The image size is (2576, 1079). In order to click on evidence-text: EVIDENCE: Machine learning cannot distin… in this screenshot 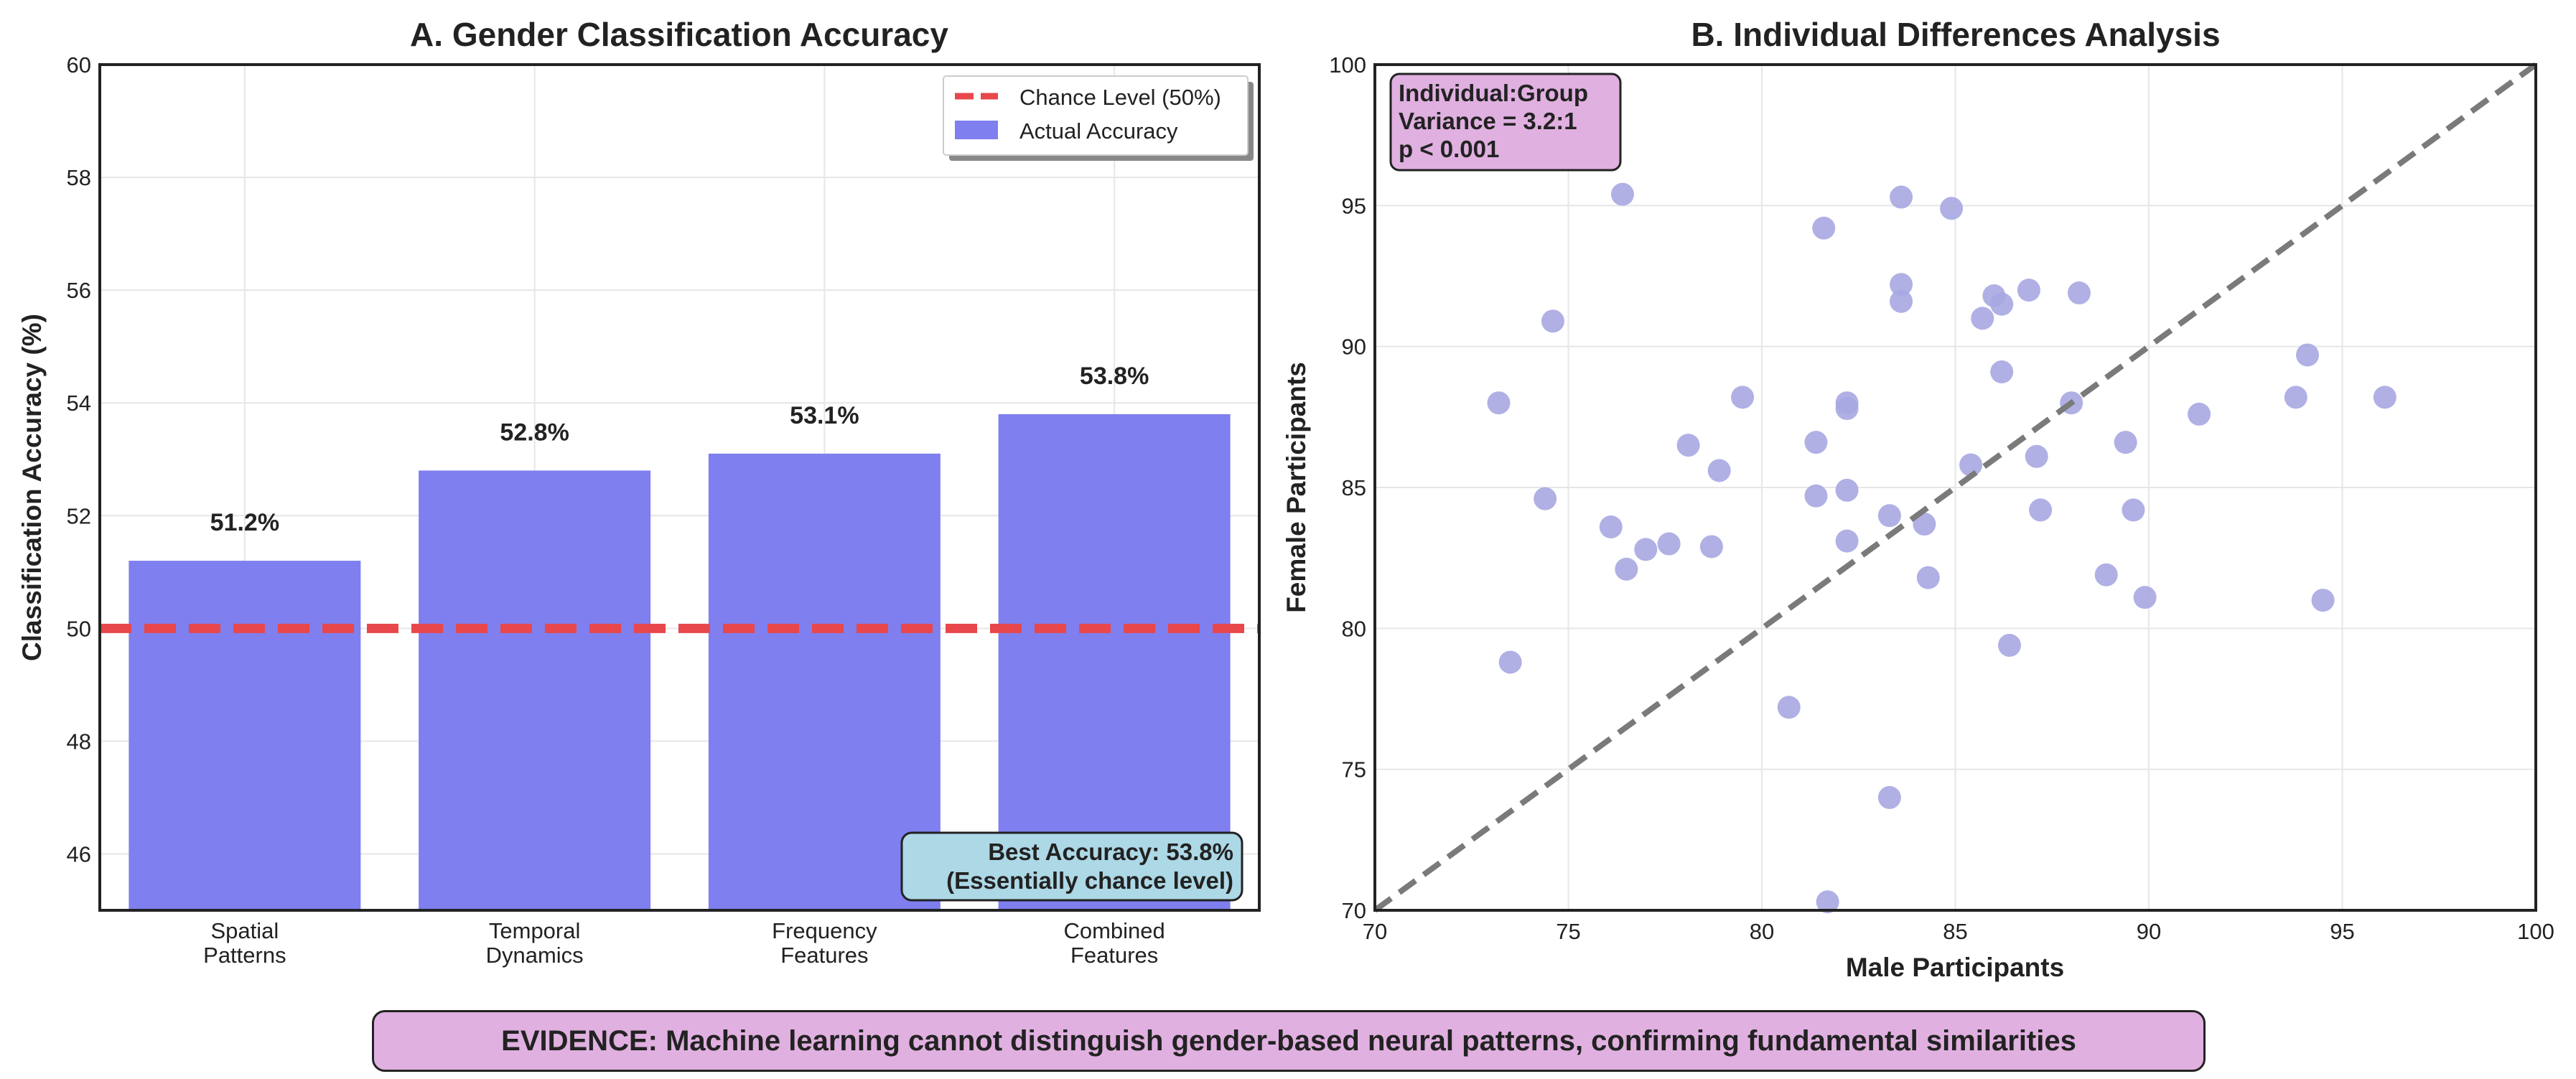, I will do `click(1288, 1040)`.